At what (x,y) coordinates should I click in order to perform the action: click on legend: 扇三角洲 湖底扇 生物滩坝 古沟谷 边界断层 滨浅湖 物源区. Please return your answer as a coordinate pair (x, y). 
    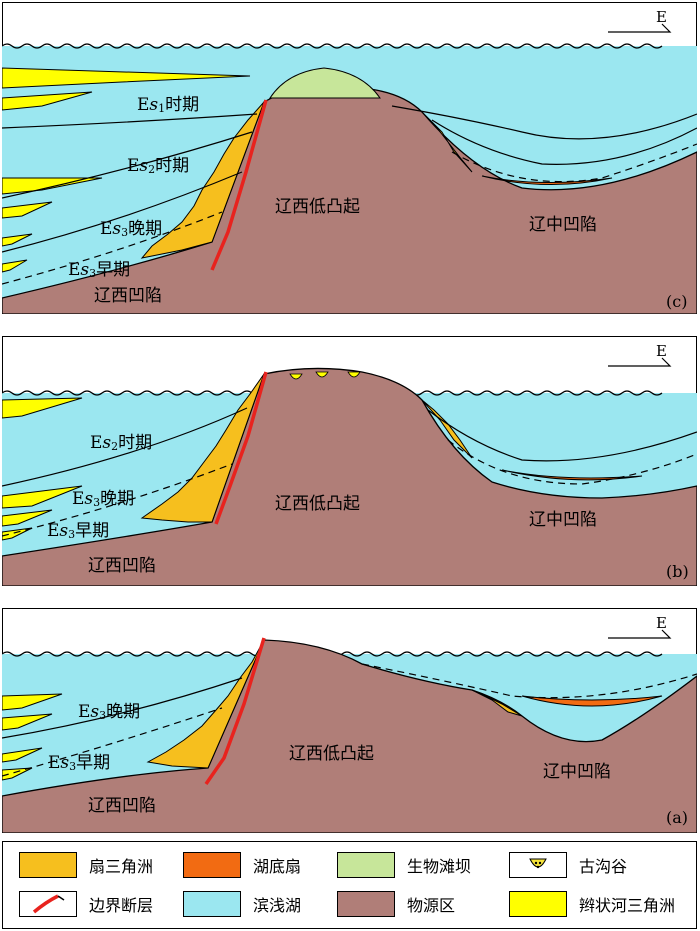
    Looking at the image, I should click on (349, 885).